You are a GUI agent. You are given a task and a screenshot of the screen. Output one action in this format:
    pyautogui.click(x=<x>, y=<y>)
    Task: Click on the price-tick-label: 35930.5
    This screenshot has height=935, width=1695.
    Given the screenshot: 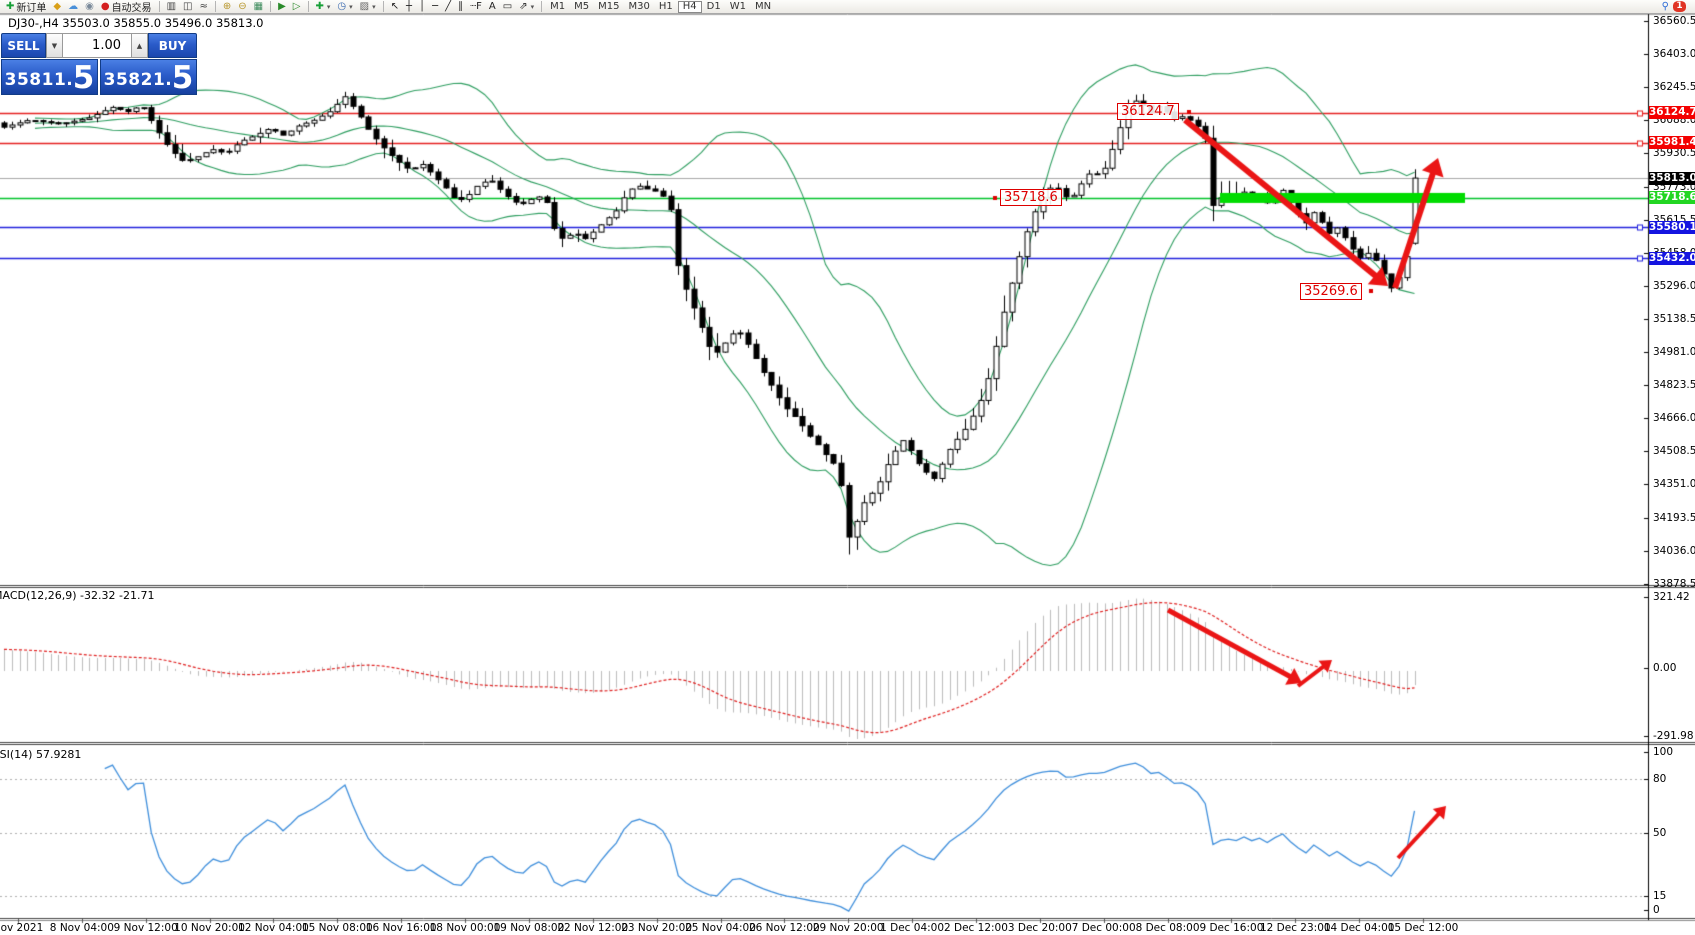 What is the action you would take?
    pyautogui.click(x=1674, y=153)
    